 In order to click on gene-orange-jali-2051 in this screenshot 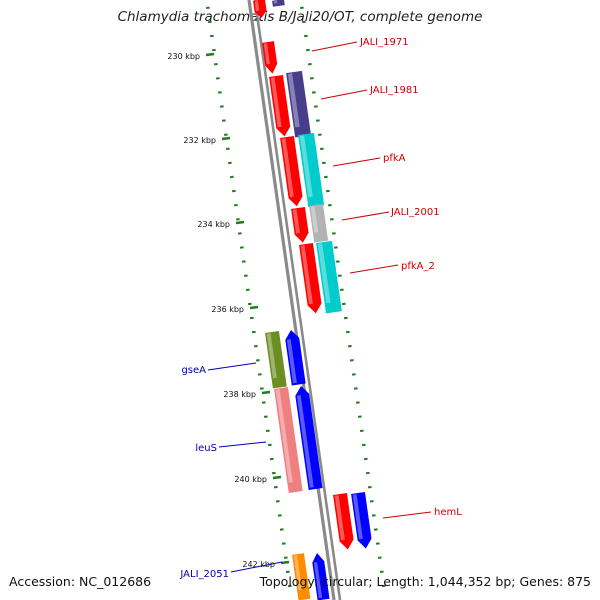, I will do `click(301, 576)`.